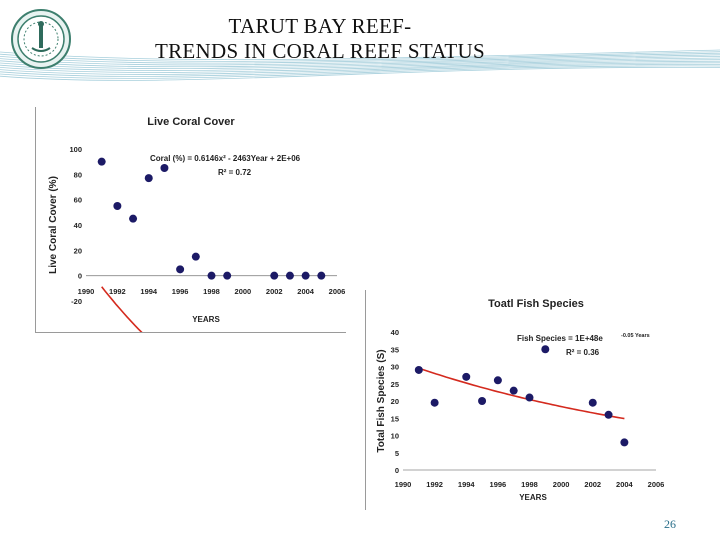  I want to click on page-number: 26, so click(670, 524).